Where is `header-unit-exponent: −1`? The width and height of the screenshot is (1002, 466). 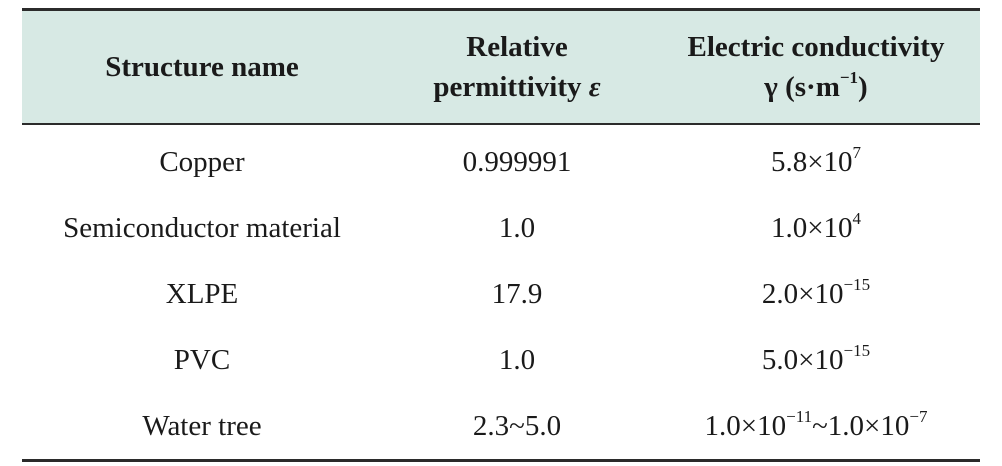 header-unit-exponent: −1 is located at coordinates (849, 77).